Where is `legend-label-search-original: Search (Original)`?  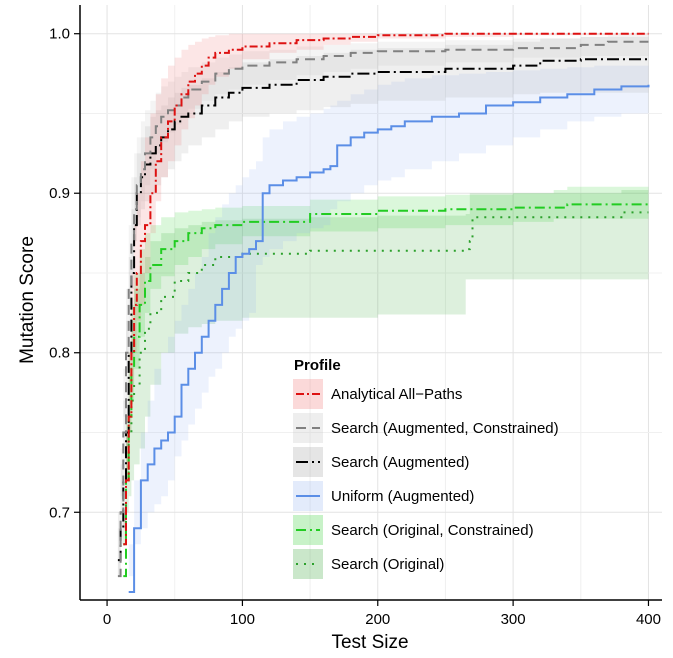 legend-label-search-original: Search (Original) is located at coordinates (387, 564).